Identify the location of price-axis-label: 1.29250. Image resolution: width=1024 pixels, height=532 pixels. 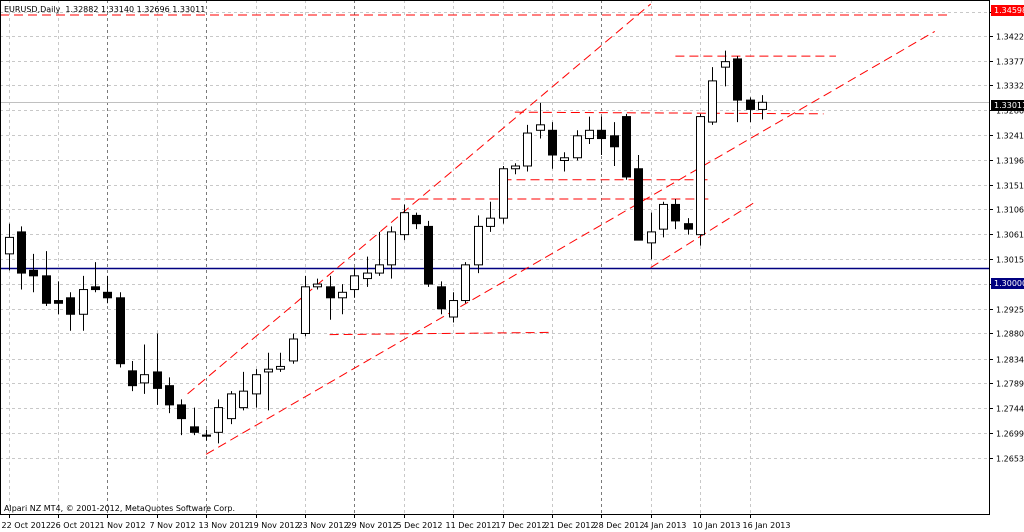
(1010, 310).